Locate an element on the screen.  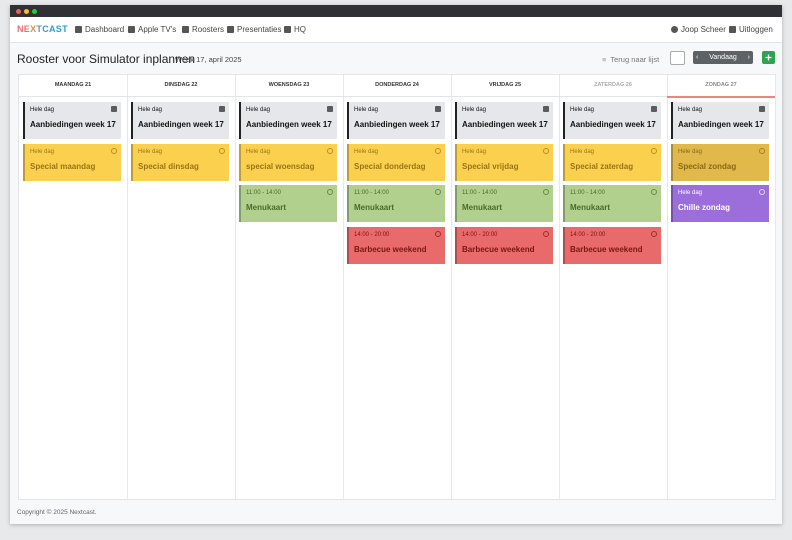
event: Hele dag special woensdag is located at coordinates (288, 162).